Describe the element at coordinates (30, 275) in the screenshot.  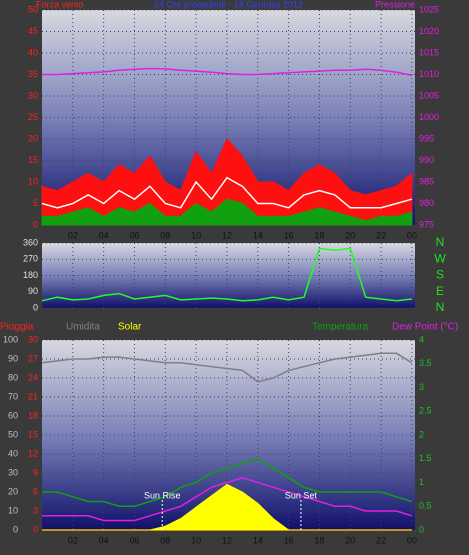
I see `tick-label: 180` at that location.